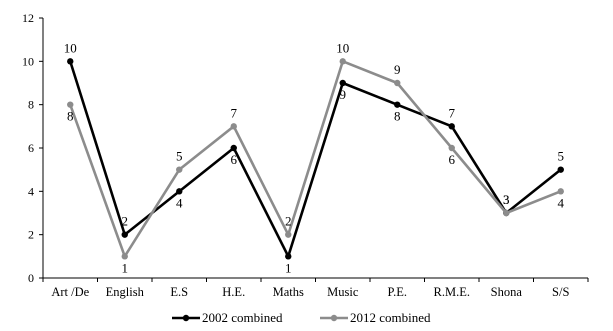  I want to click on y-tick-label: 6, so click(31, 148).